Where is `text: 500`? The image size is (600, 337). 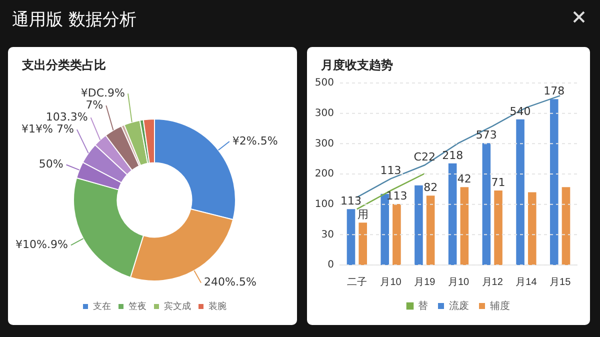
text: 500 is located at coordinates (324, 83).